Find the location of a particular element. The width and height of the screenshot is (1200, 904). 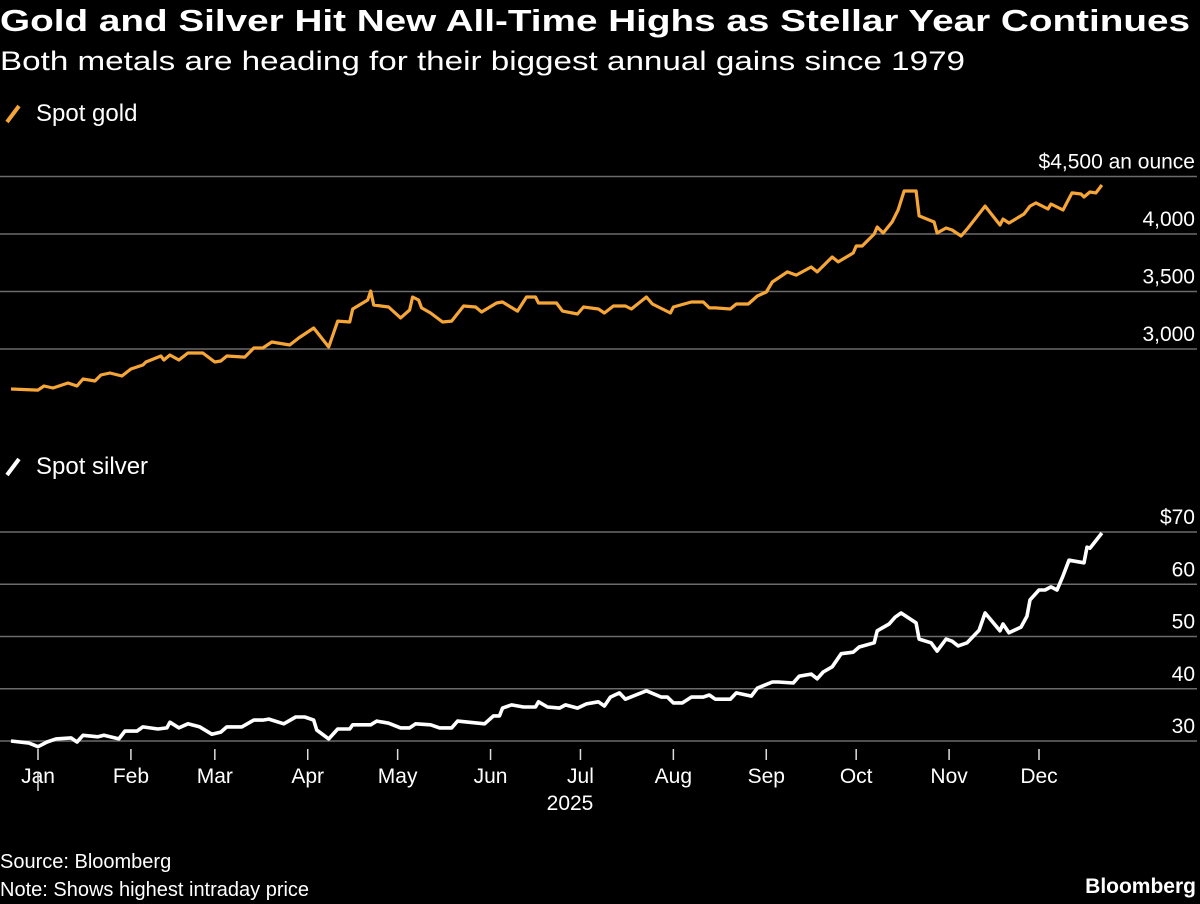

gold-legend-slash-icon is located at coordinates (13, 114).